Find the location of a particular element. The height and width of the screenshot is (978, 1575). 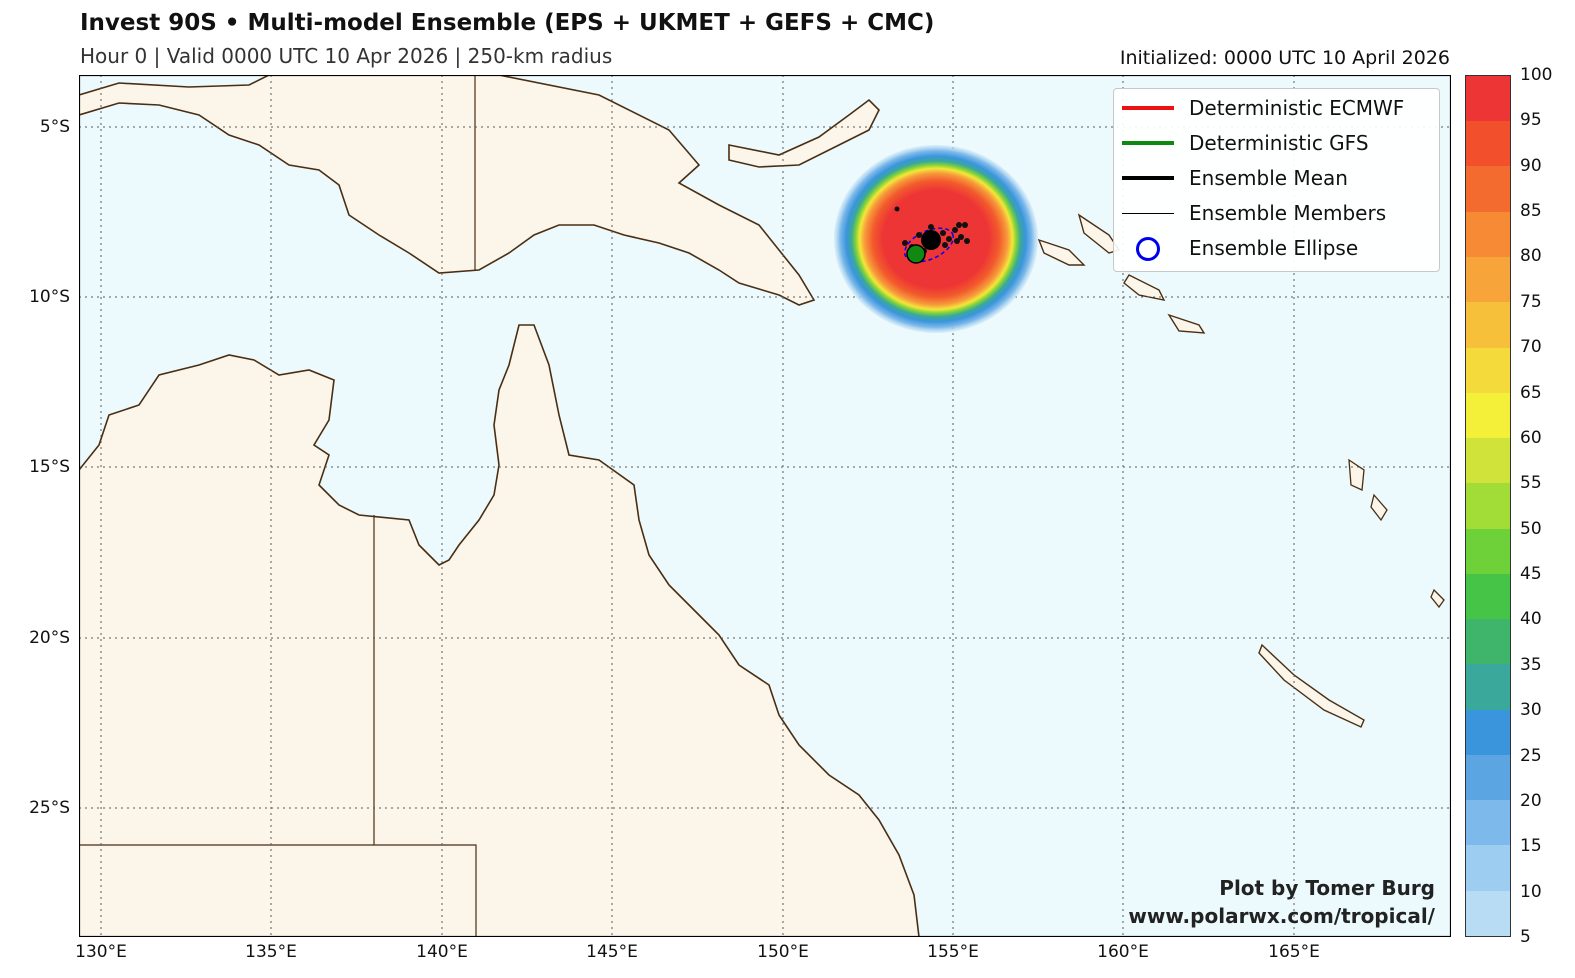

colorbar-tick-label: 85 is located at coordinates (1531, 211).